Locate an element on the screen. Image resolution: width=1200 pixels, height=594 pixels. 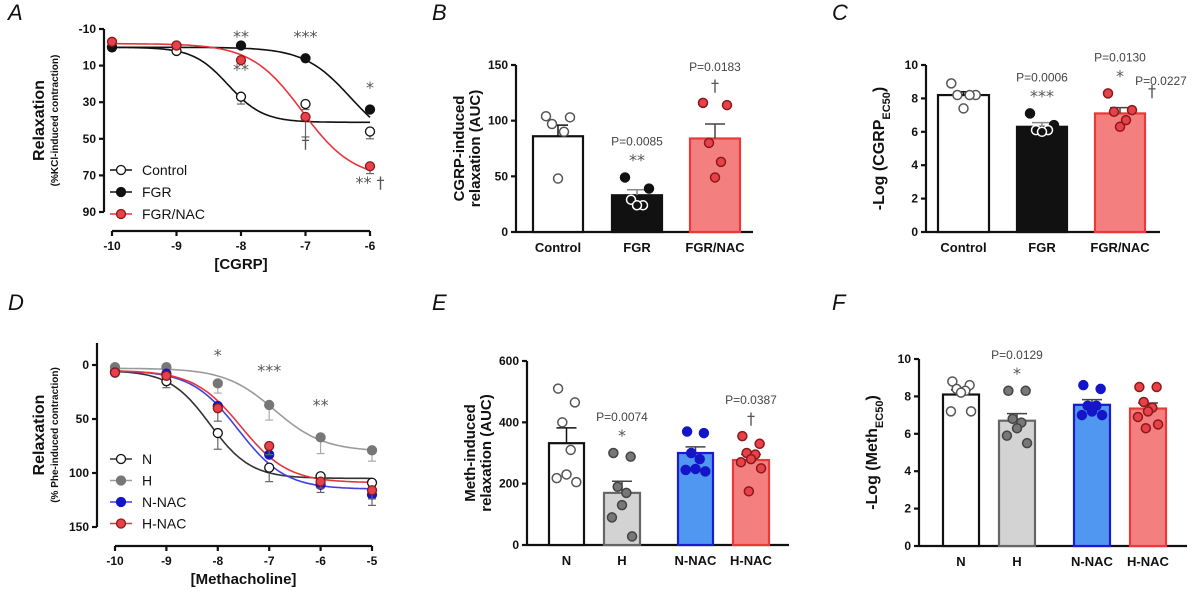
legend-item: N-NAC is located at coordinates (148, 502).